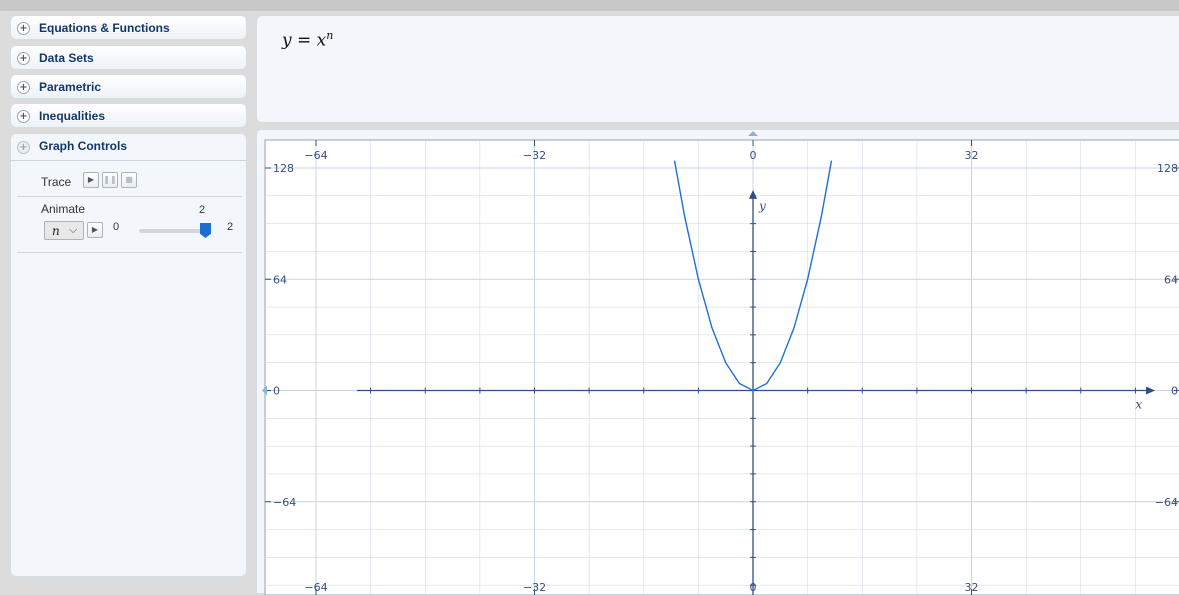  Describe the element at coordinates (172, 231) in the screenshot. I see `animate-slider-track` at that location.